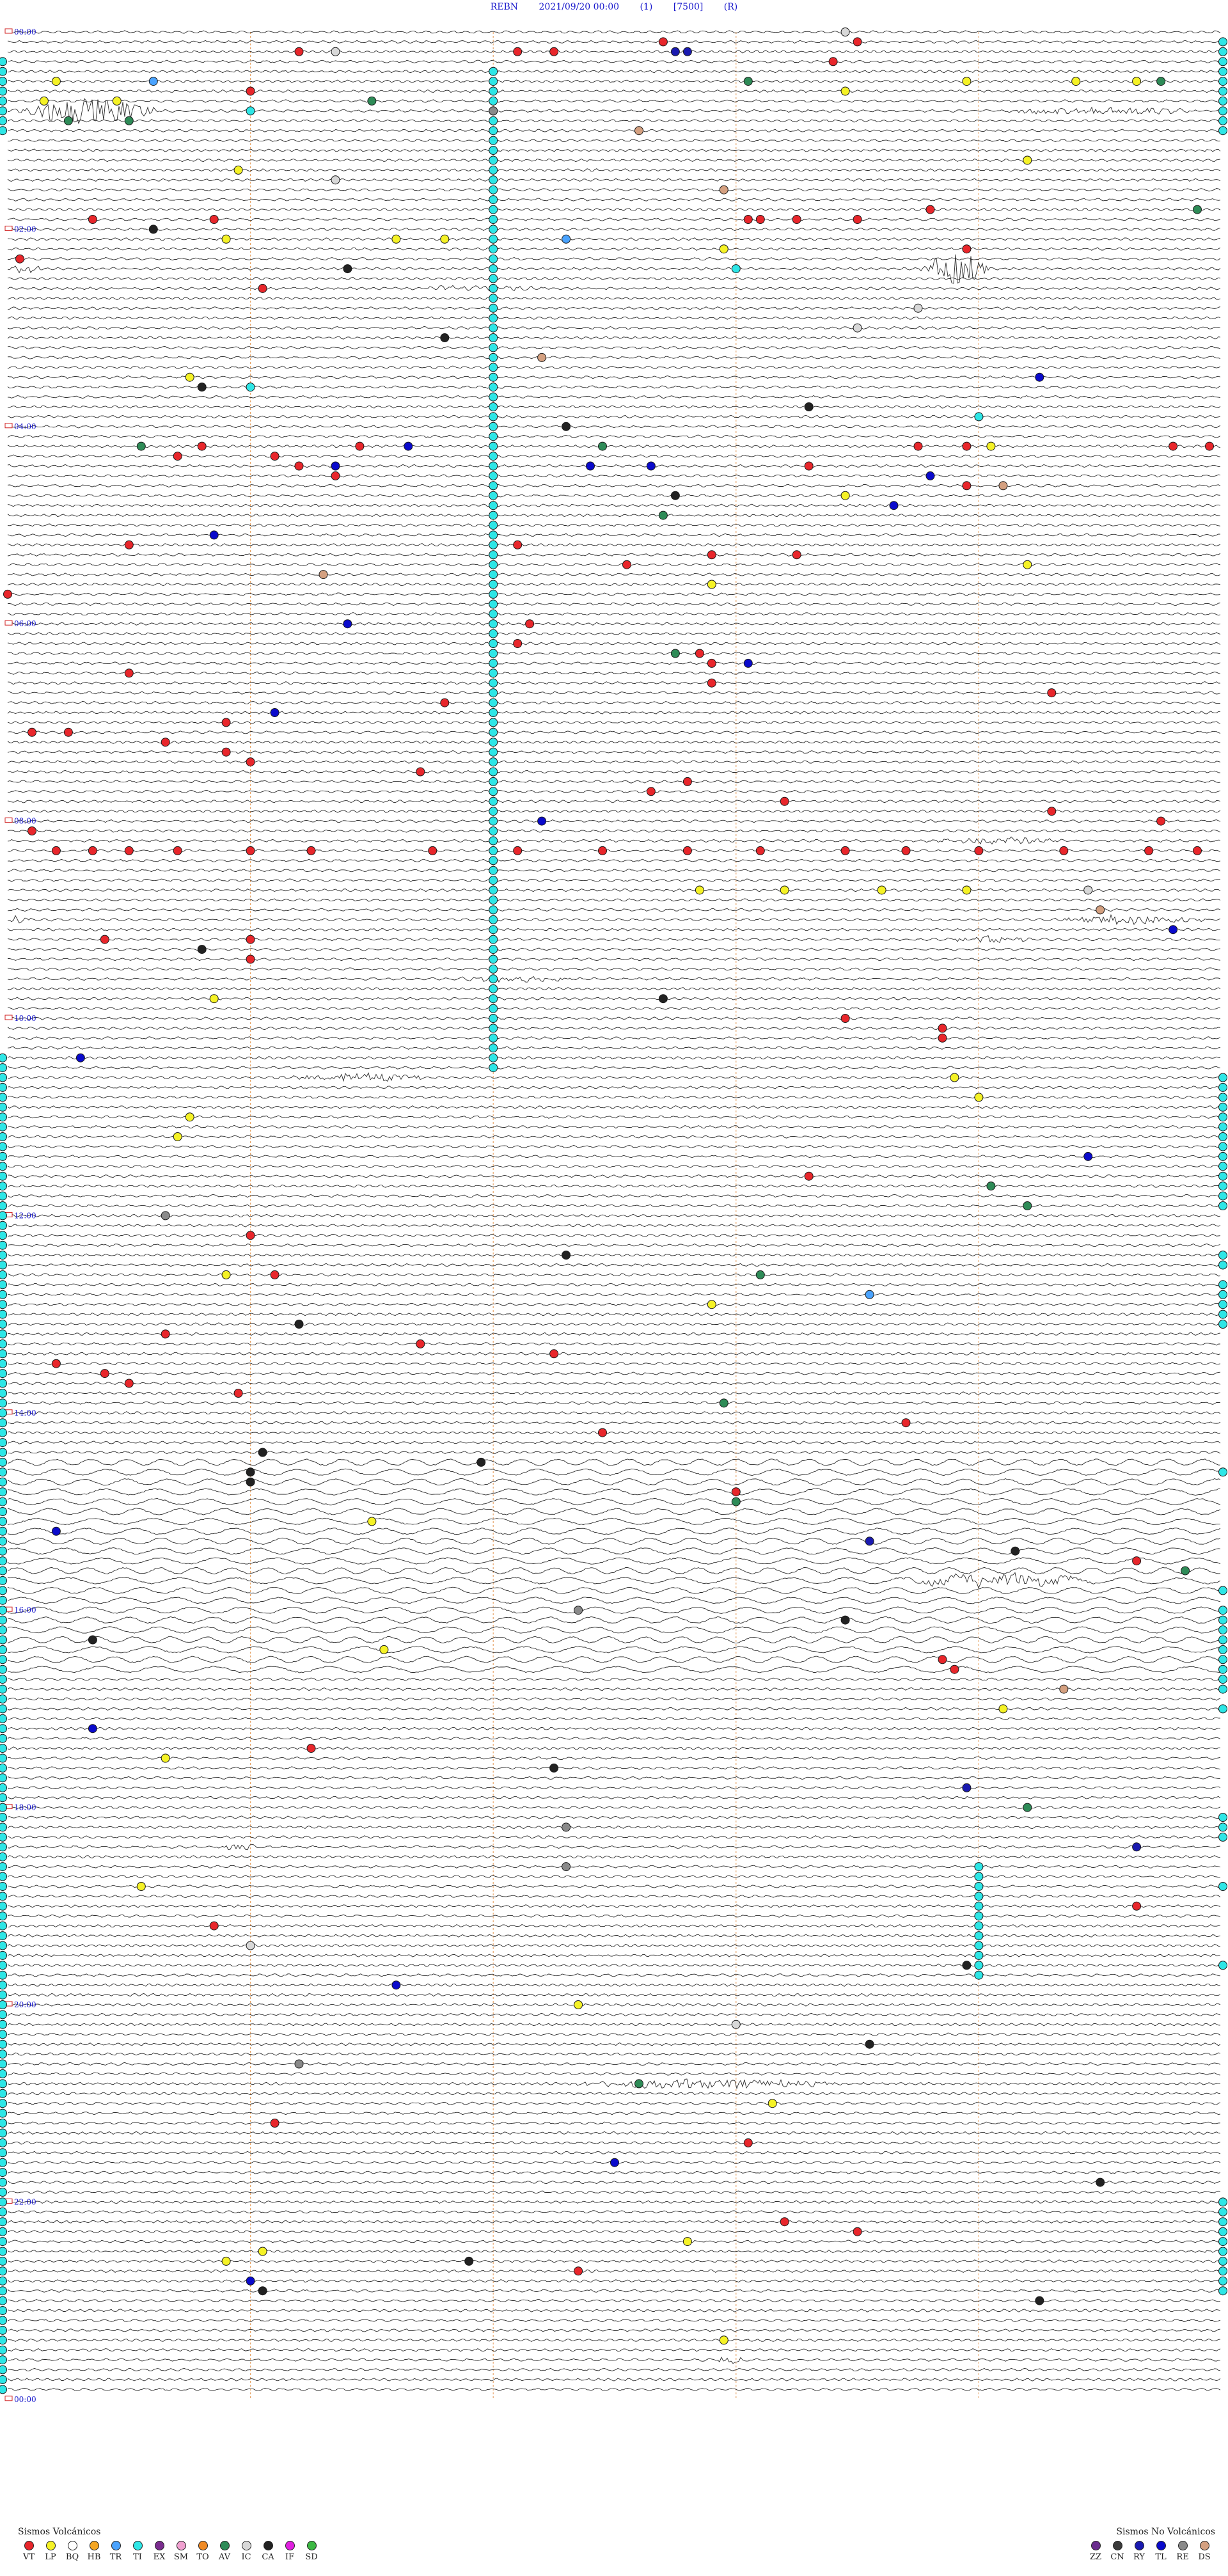  Describe the element at coordinates (1117, 2545) in the screenshot. I see `non-volcanic-legend-swatch-cn` at that location.